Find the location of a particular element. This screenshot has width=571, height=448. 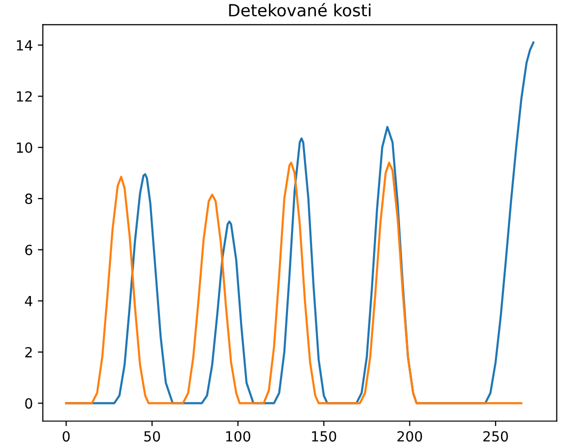

x-tick-label: 150 is located at coordinates (324, 436).